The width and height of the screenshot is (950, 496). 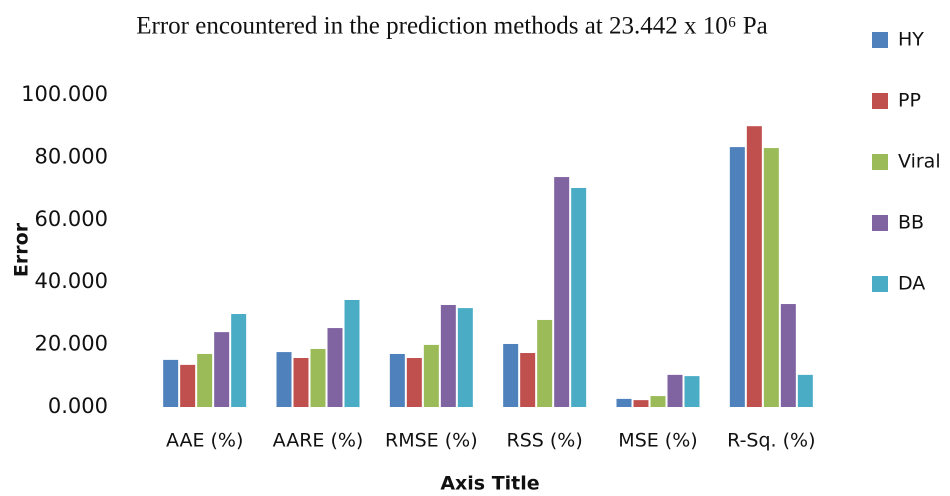 What do you see at coordinates (64, 94) in the screenshot?
I see `y-tick-label: 100.000` at bounding box center [64, 94].